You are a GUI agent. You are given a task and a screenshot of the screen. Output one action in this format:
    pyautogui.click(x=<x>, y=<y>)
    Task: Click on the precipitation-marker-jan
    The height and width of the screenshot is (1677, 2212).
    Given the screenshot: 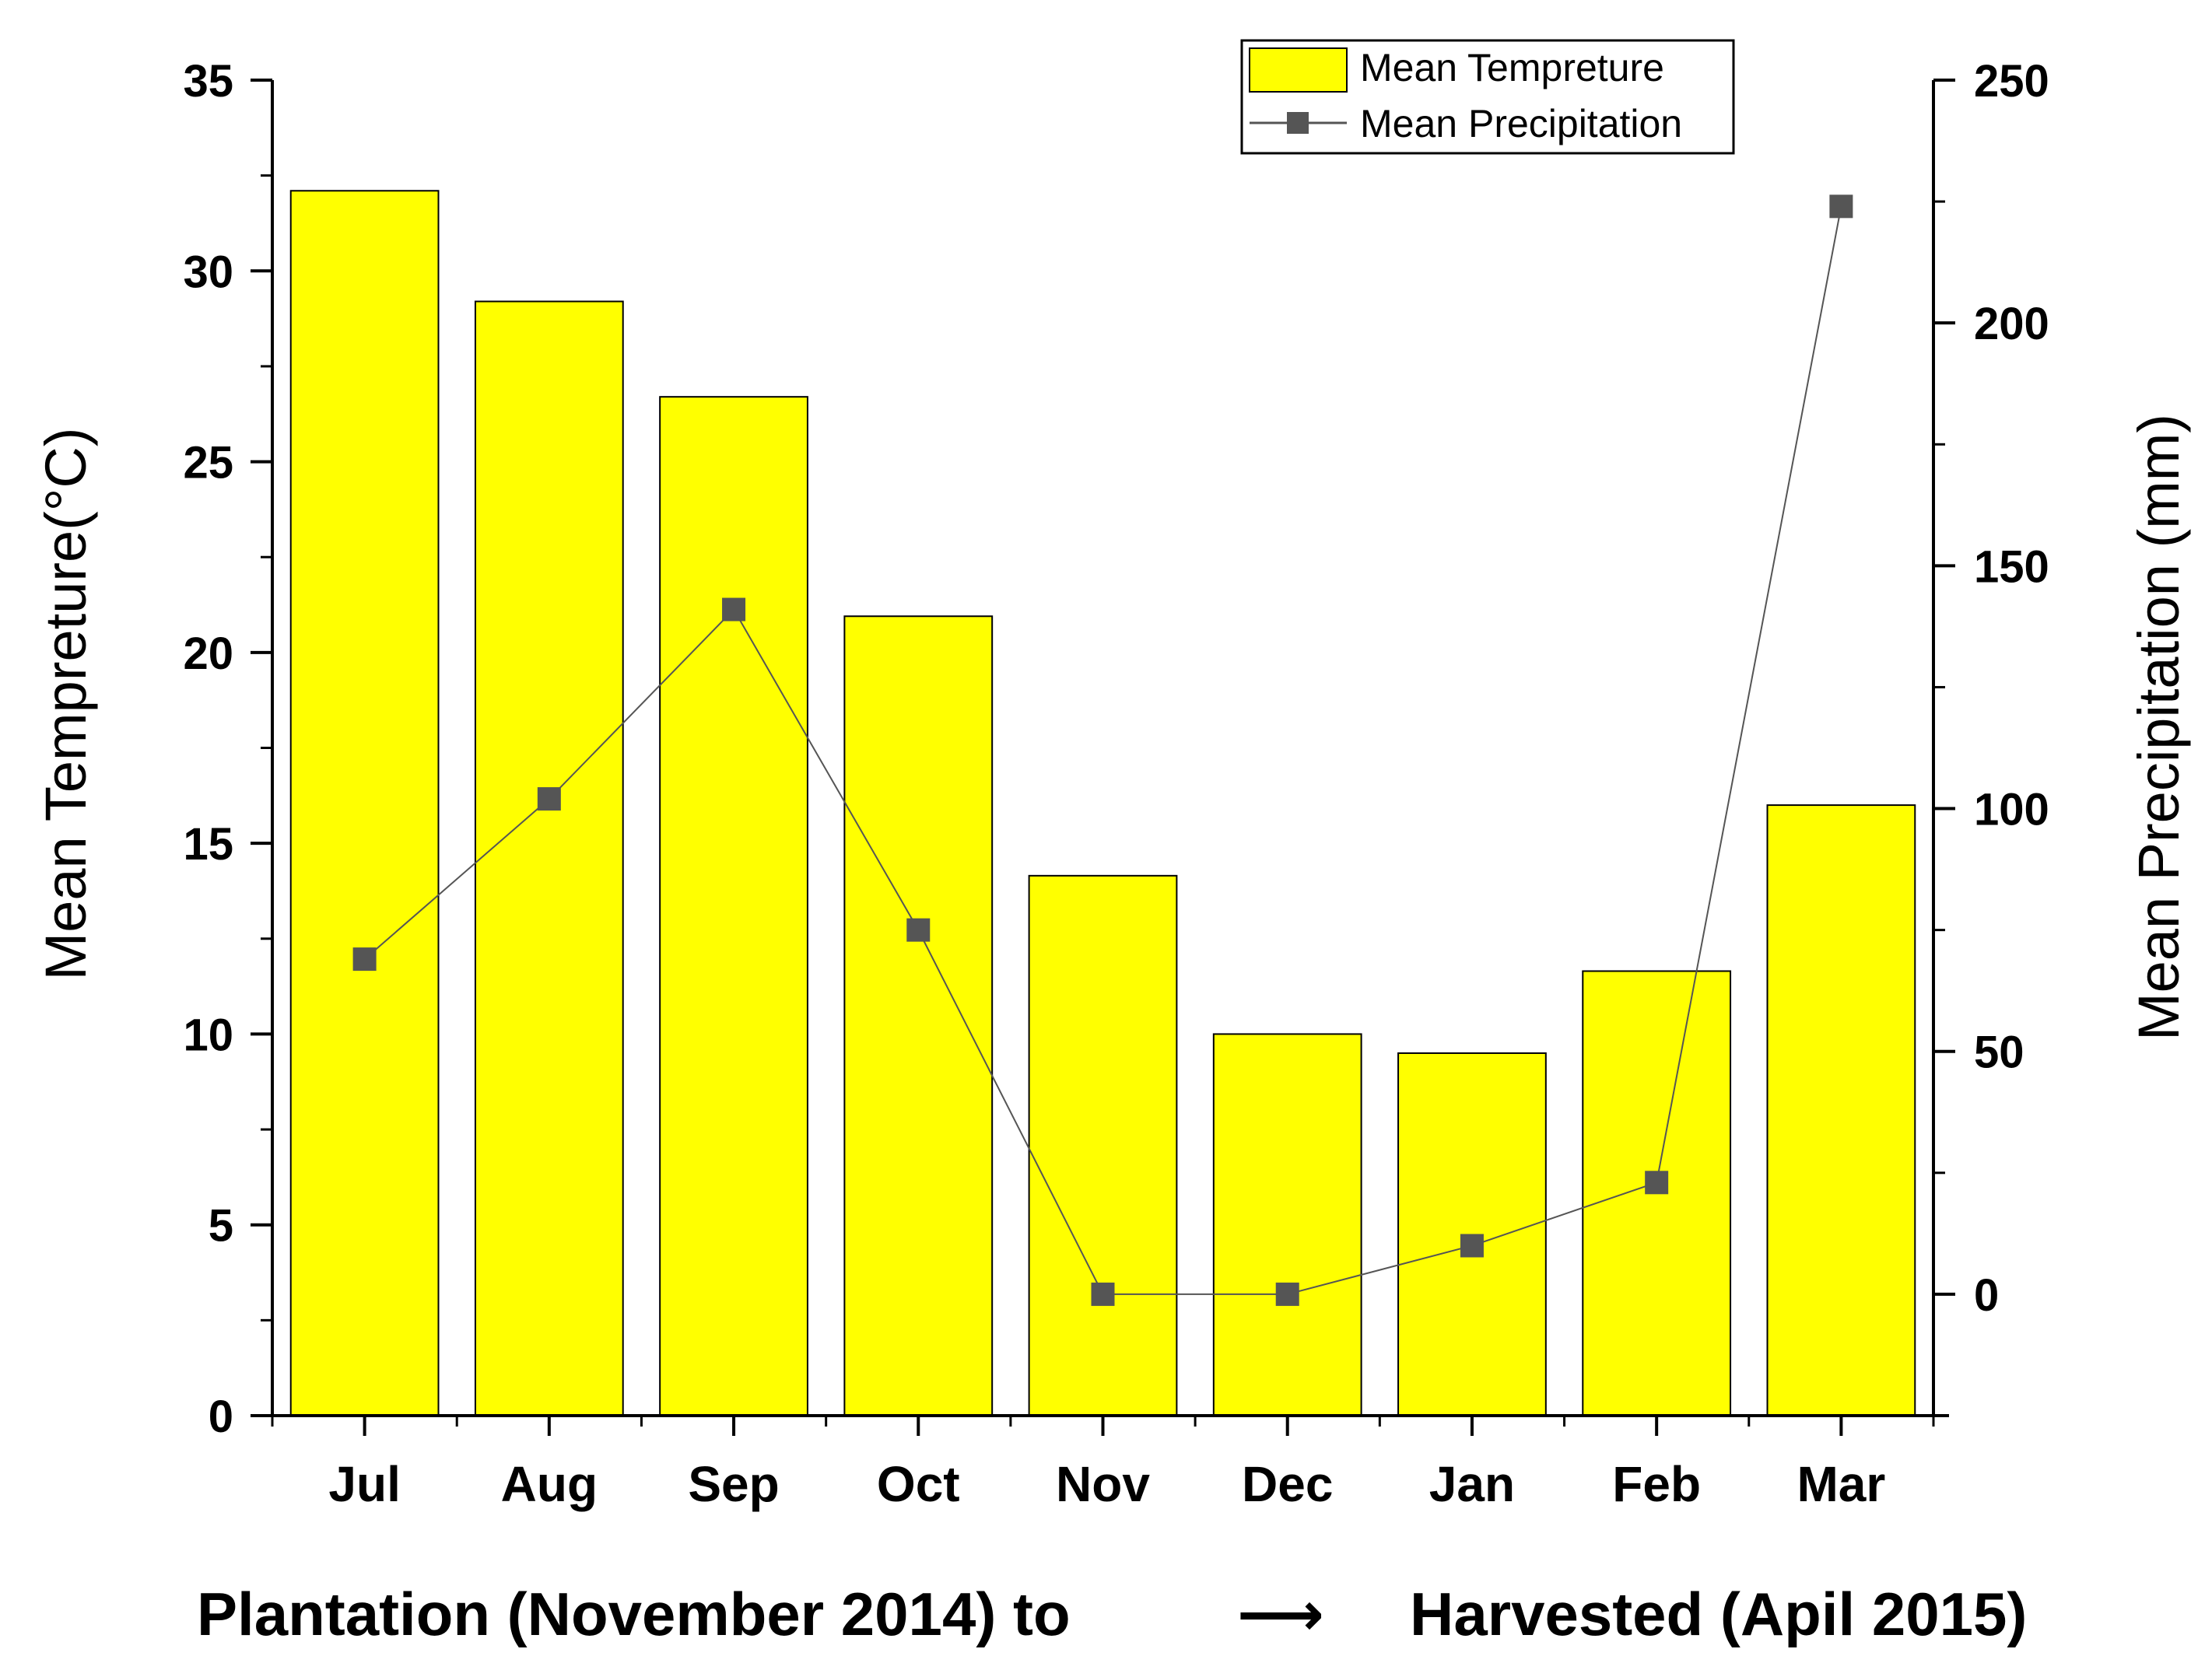 What is the action you would take?
    pyautogui.click(x=1472, y=1246)
    